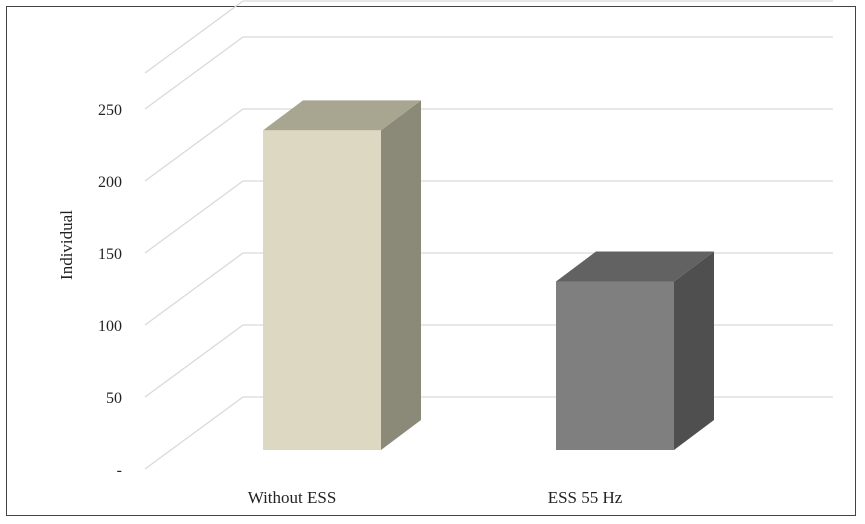 Image resolution: width=865 pixels, height=524 pixels. I want to click on y-axis-label: Individual, so click(66, 245).